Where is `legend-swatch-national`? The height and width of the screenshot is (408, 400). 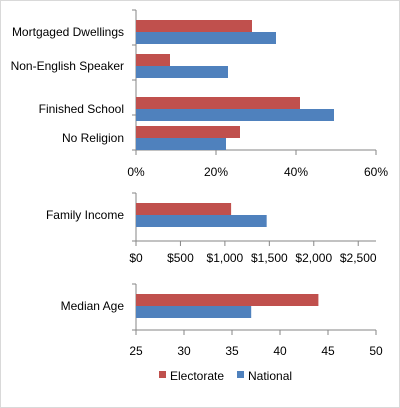 legend-swatch-national is located at coordinates (240, 374).